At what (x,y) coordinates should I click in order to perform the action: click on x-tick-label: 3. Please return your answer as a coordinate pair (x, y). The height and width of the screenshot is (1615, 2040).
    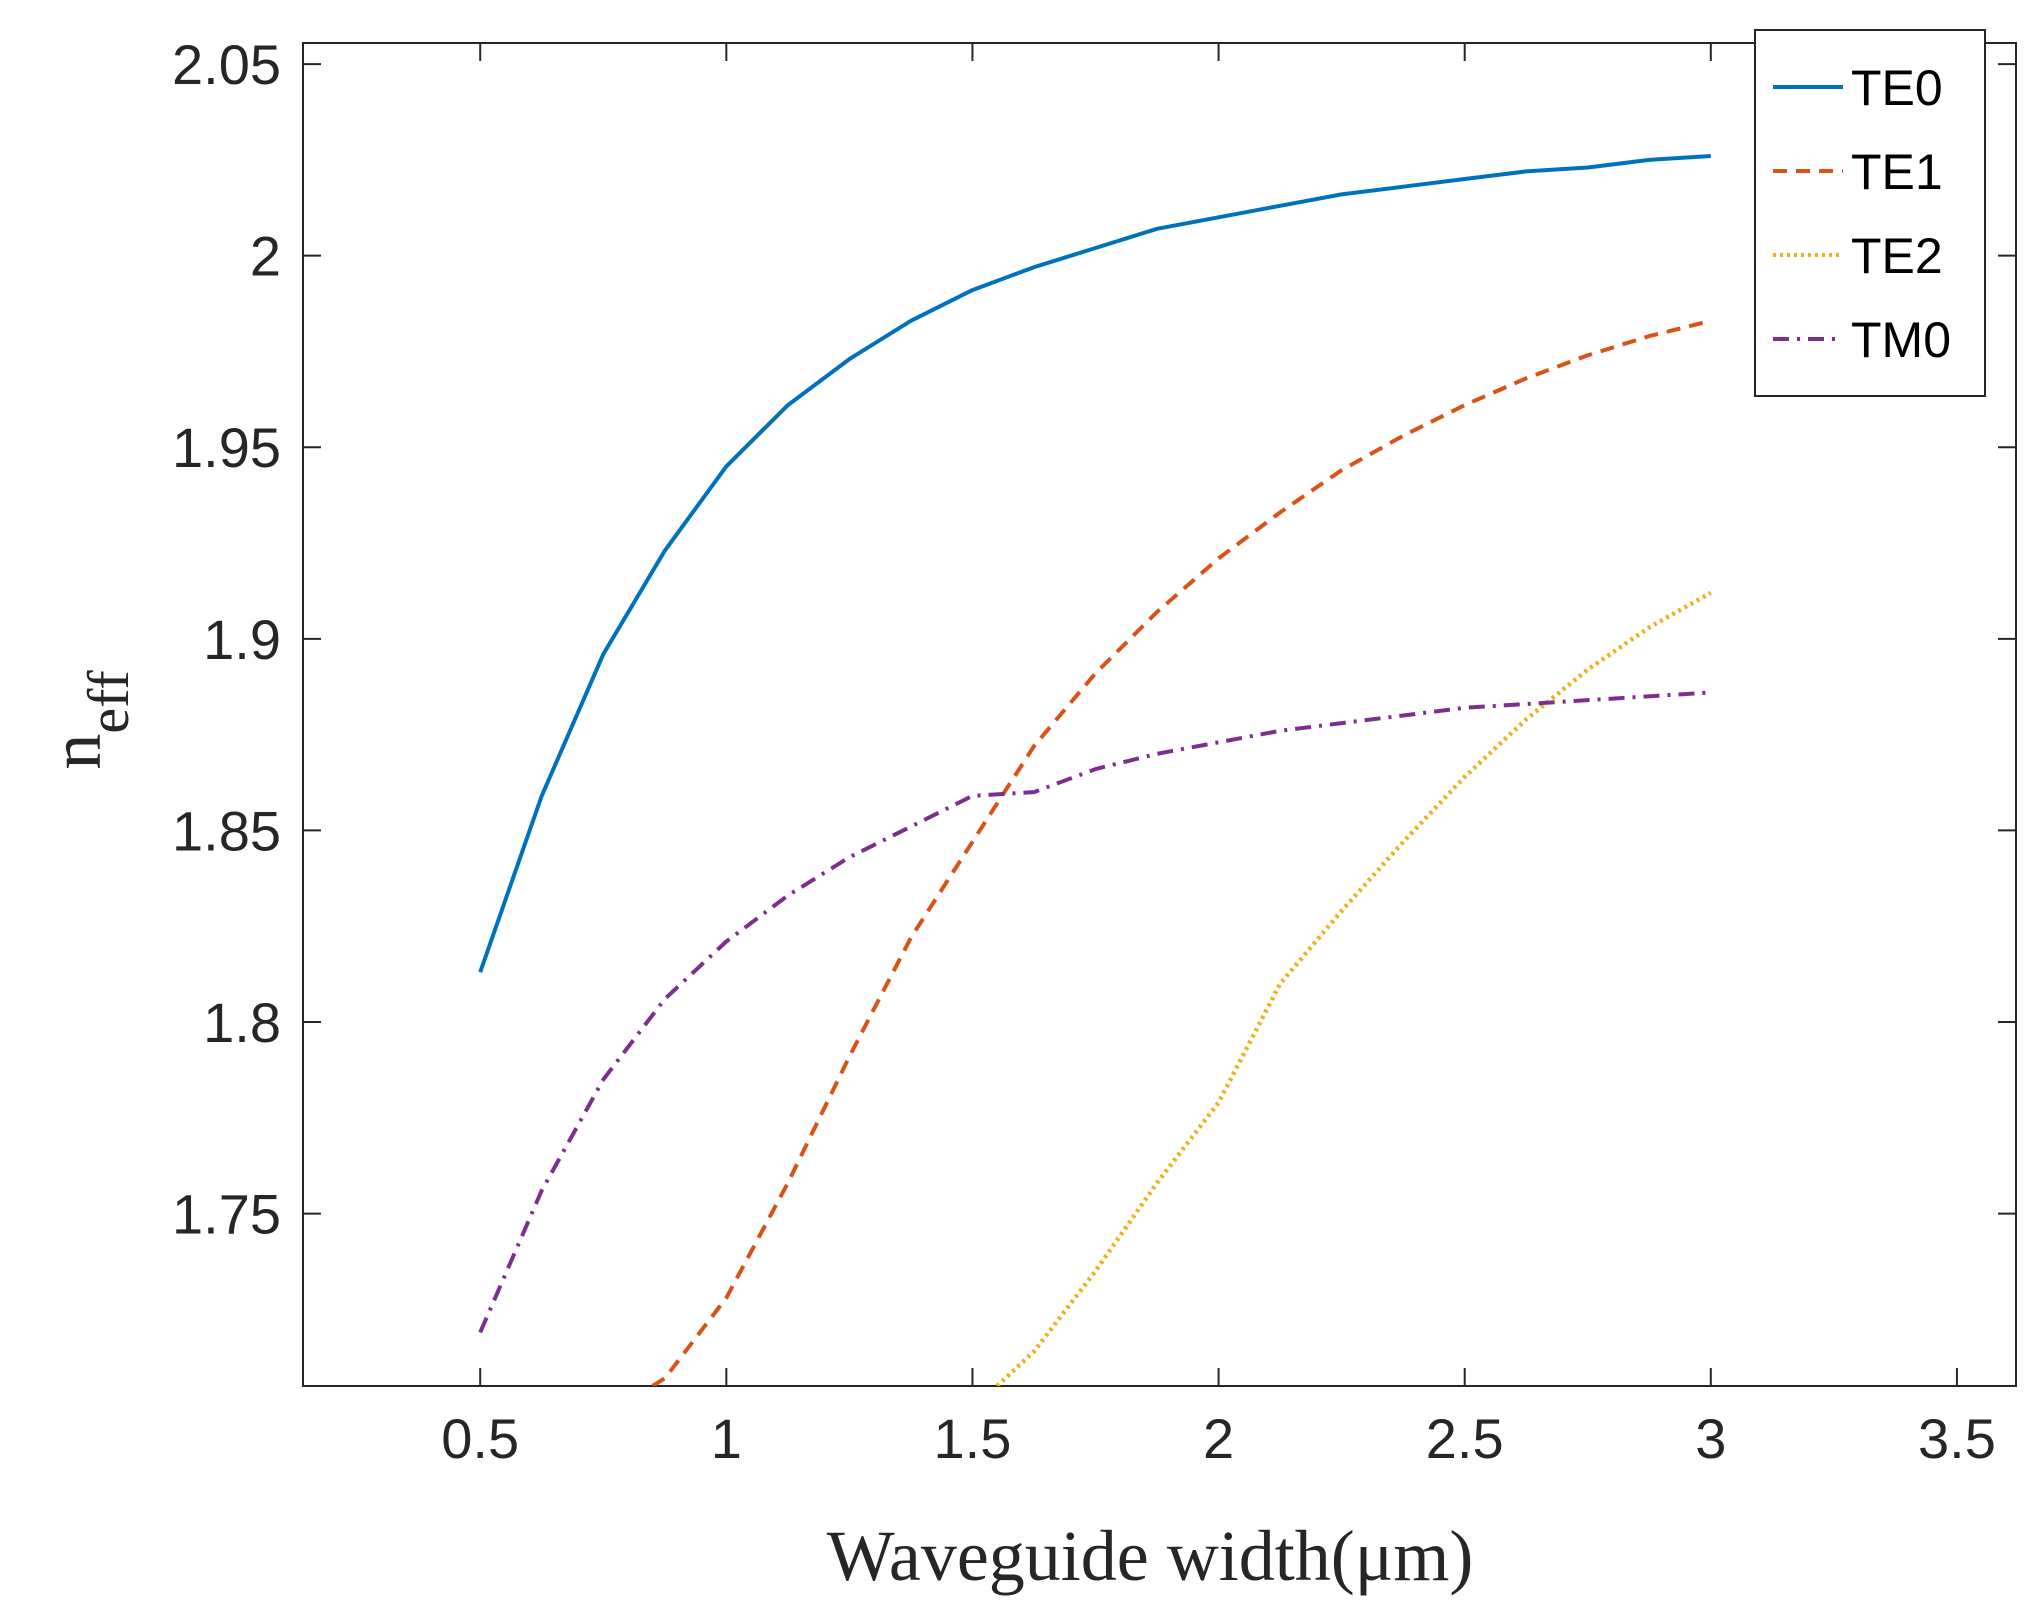
    Looking at the image, I should click on (1710, 1438).